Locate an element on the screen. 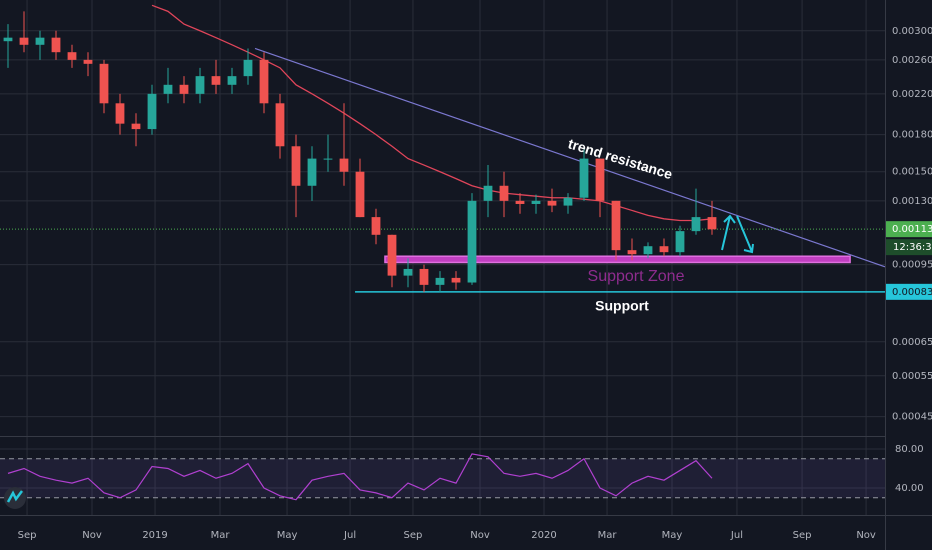 The height and width of the screenshot is (550, 932). time-axis-border is located at coordinates (466, 515).